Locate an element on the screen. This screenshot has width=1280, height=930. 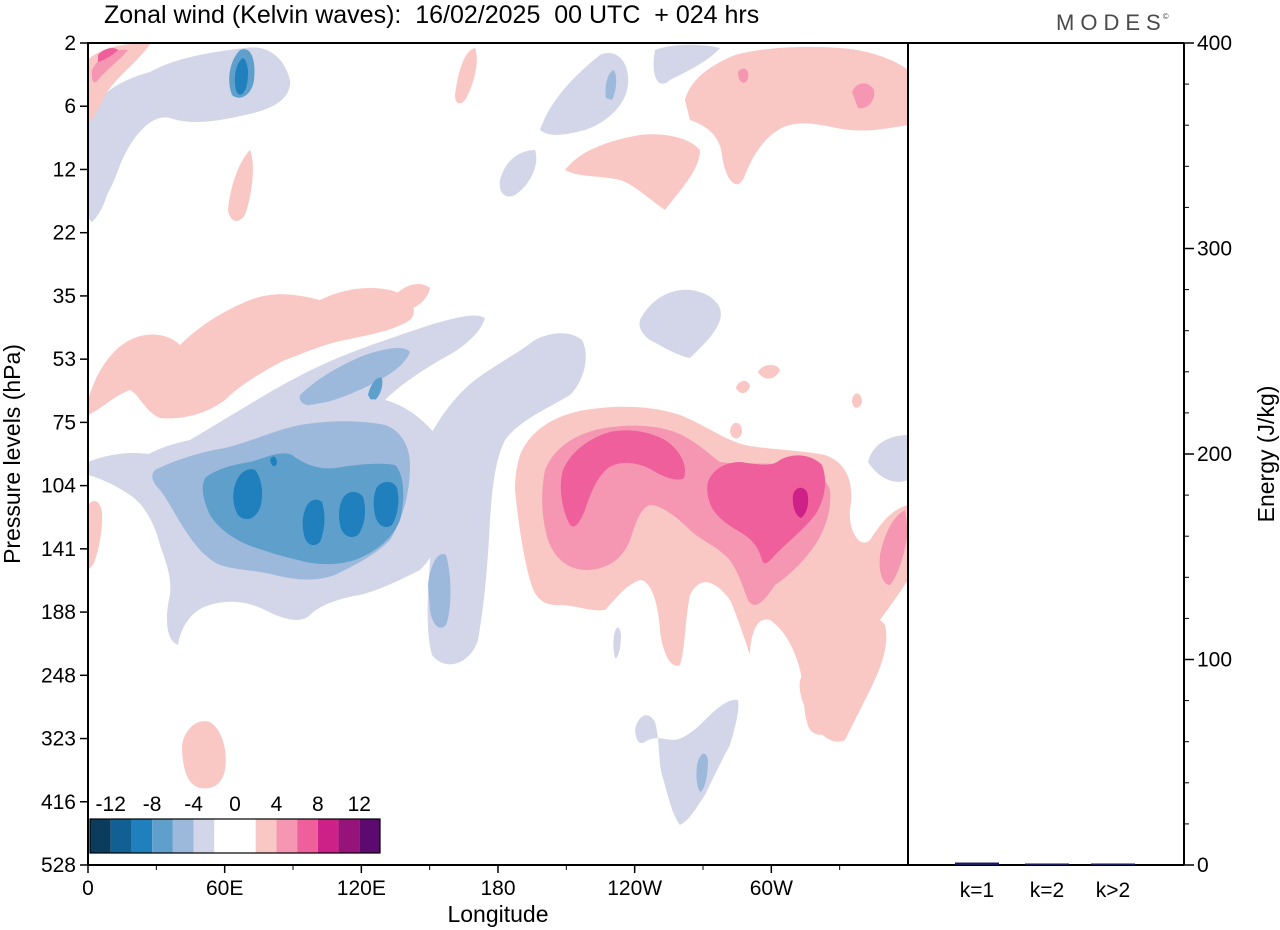
y-tick-label: 35 is located at coordinates (64, 296).